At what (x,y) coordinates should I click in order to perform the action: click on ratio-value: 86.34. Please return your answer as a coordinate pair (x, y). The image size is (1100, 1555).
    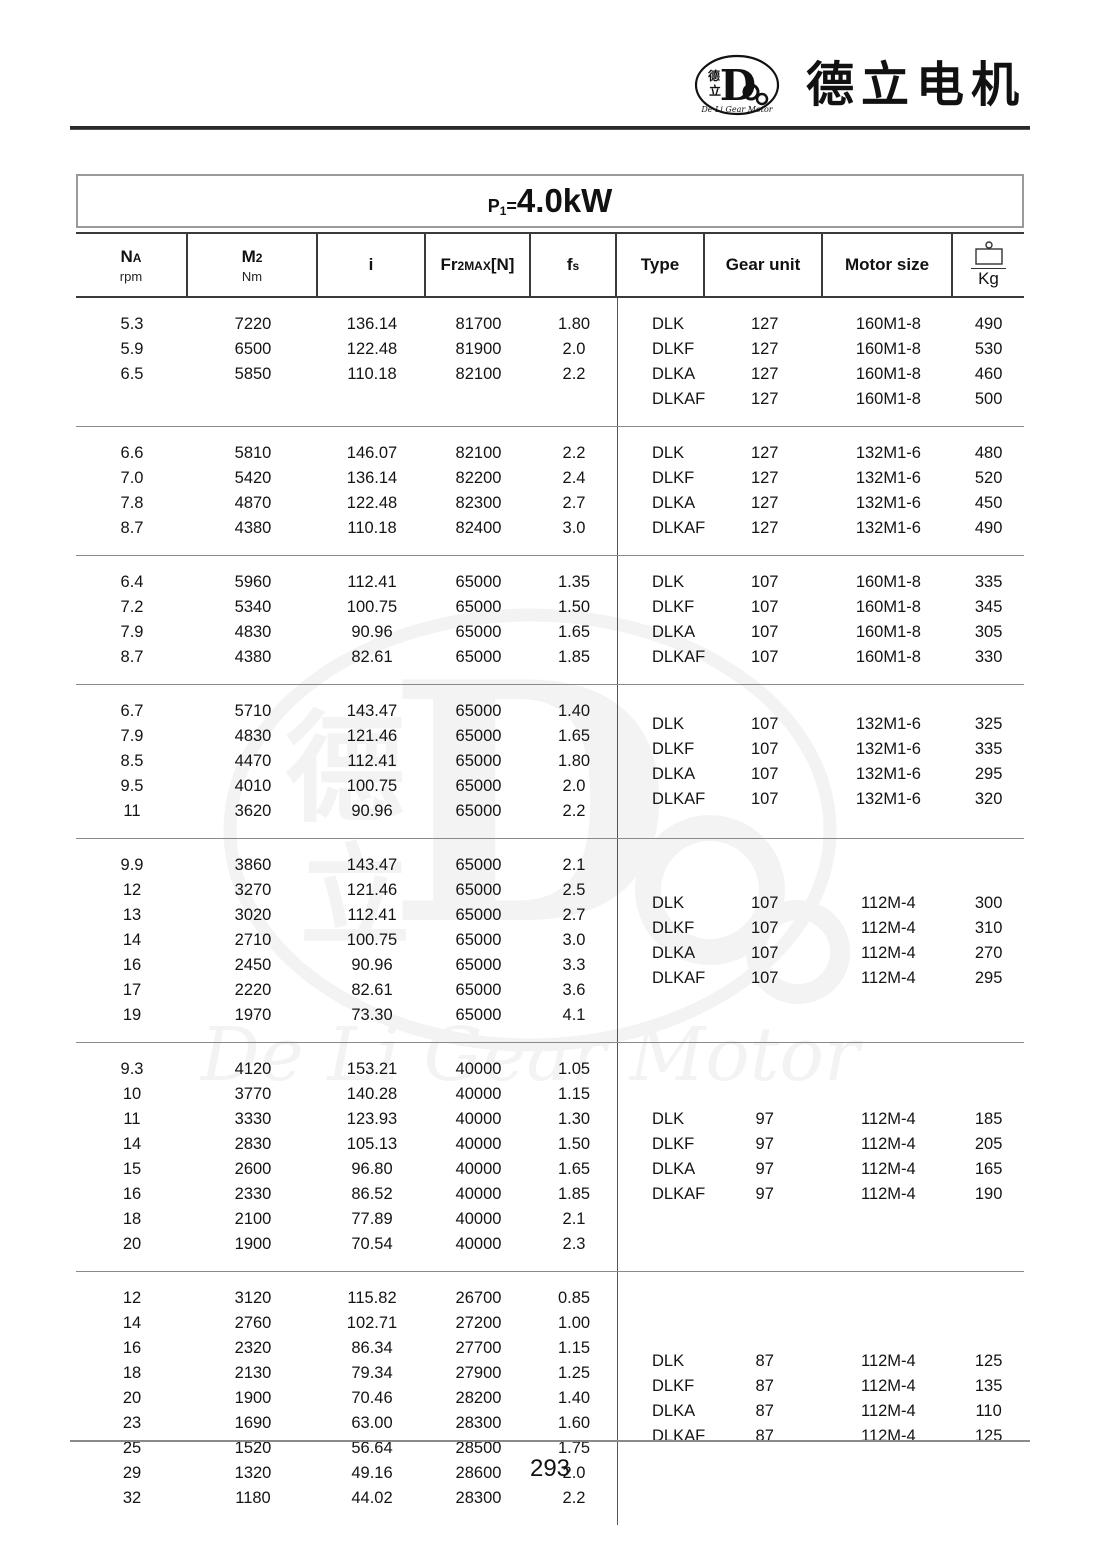
    Looking at the image, I should click on (372, 1348).